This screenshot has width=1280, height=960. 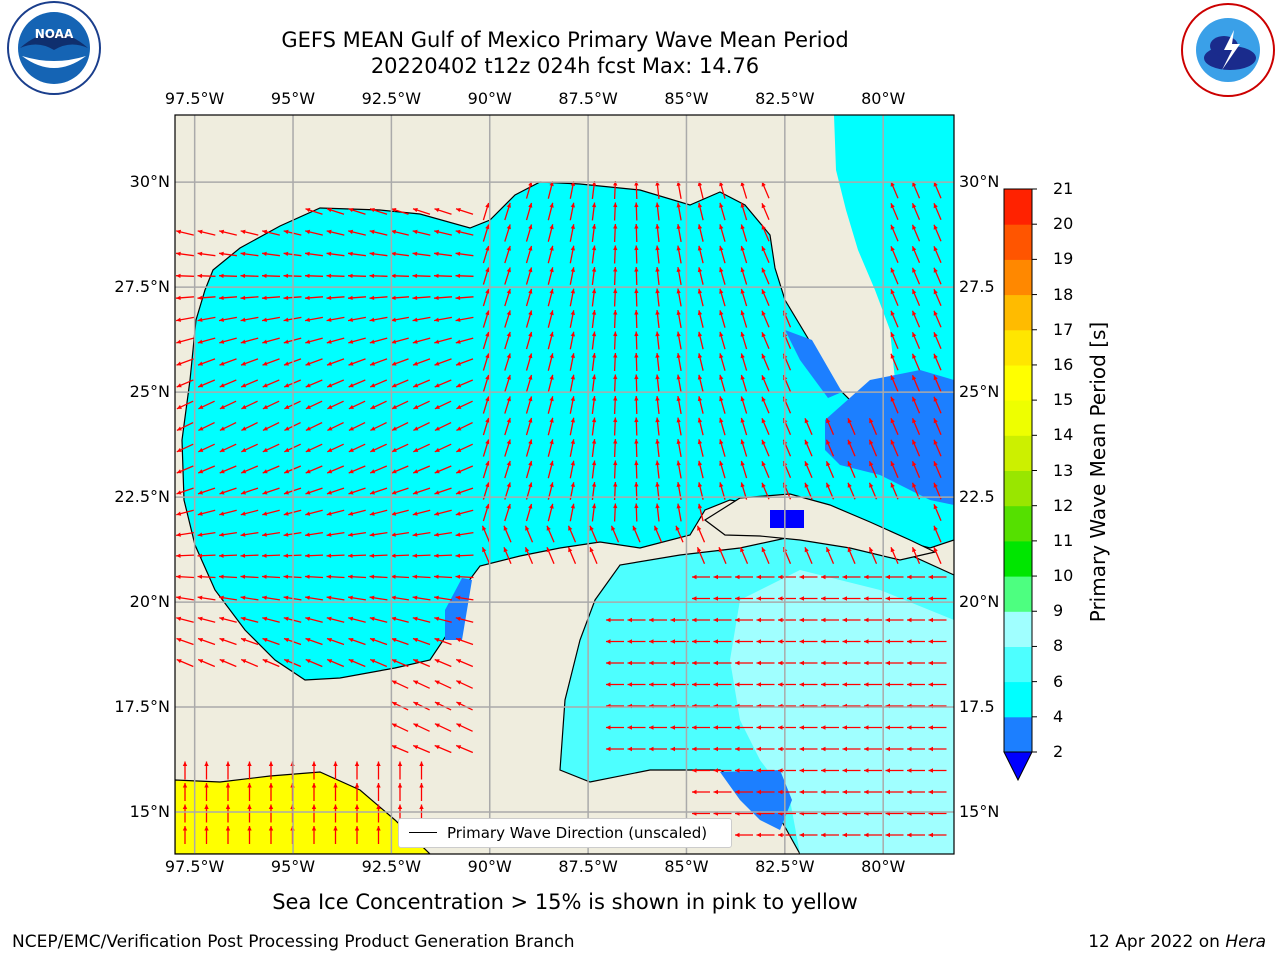 I want to click on lat-tick-right: 30°N, so click(x=979, y=182).